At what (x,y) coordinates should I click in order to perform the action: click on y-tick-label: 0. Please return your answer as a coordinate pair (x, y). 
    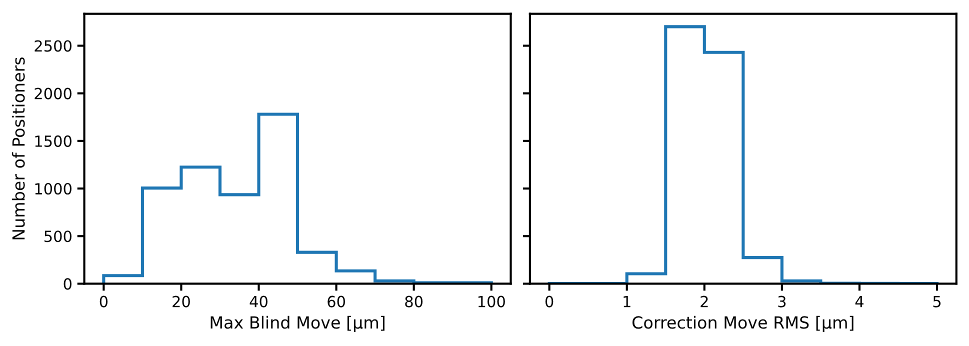
    Looking at the image, I should click on (68, 284).